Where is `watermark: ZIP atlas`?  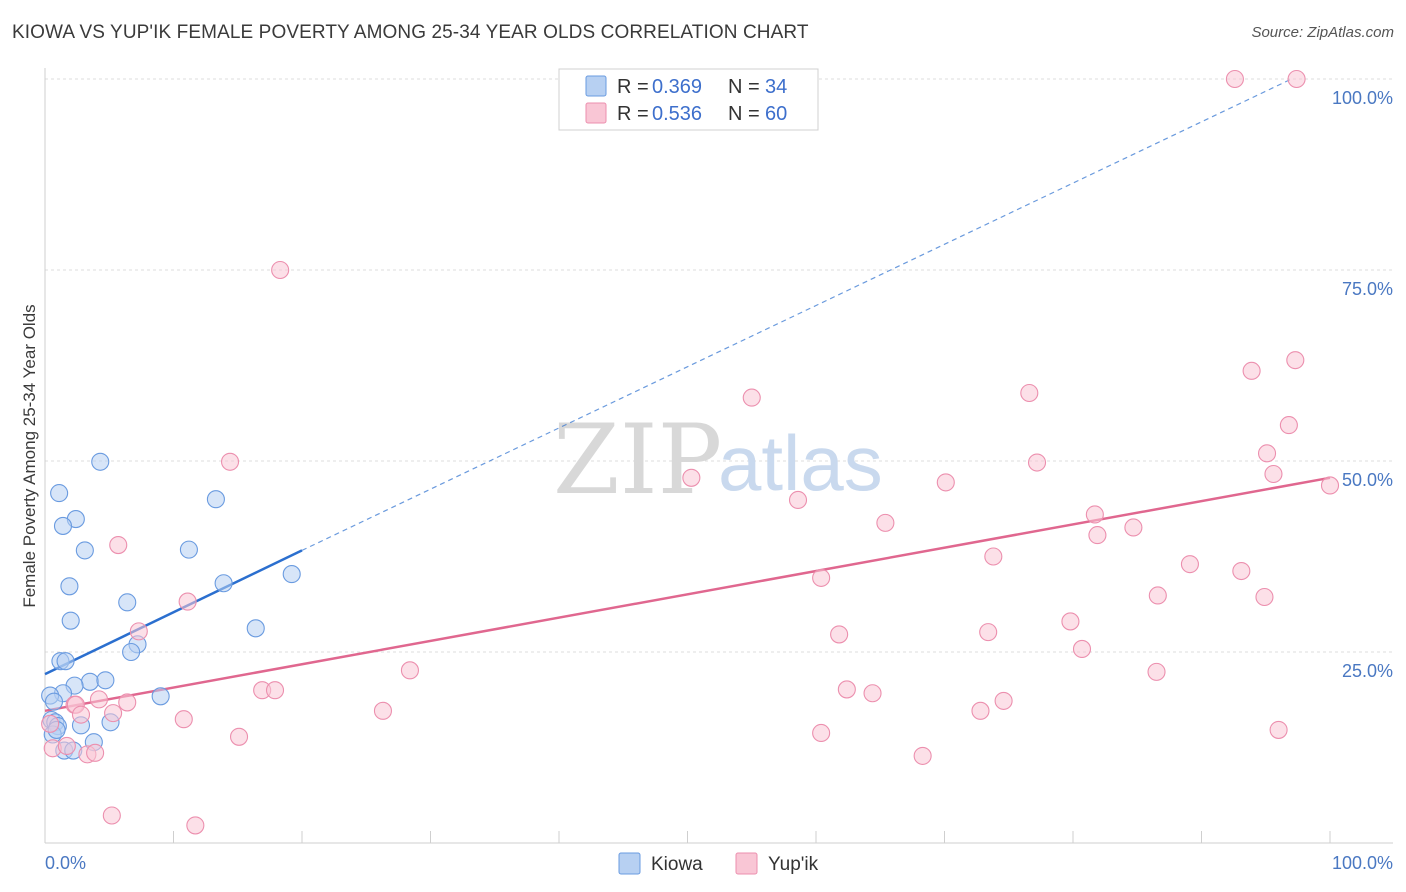 watermark: ZIP atlas is located at coordinates (718, 460).